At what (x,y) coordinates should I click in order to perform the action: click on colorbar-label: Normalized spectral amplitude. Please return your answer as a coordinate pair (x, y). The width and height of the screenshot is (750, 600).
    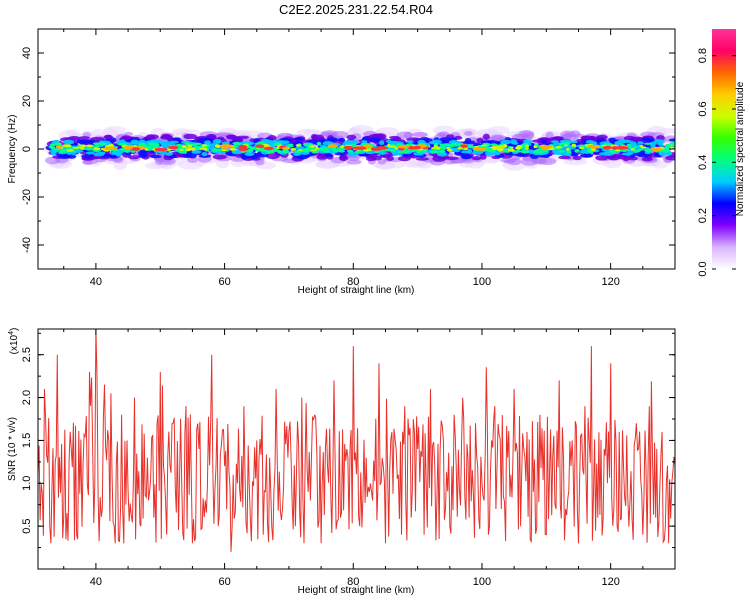
    Looking at the image, I should click on (740, 148).